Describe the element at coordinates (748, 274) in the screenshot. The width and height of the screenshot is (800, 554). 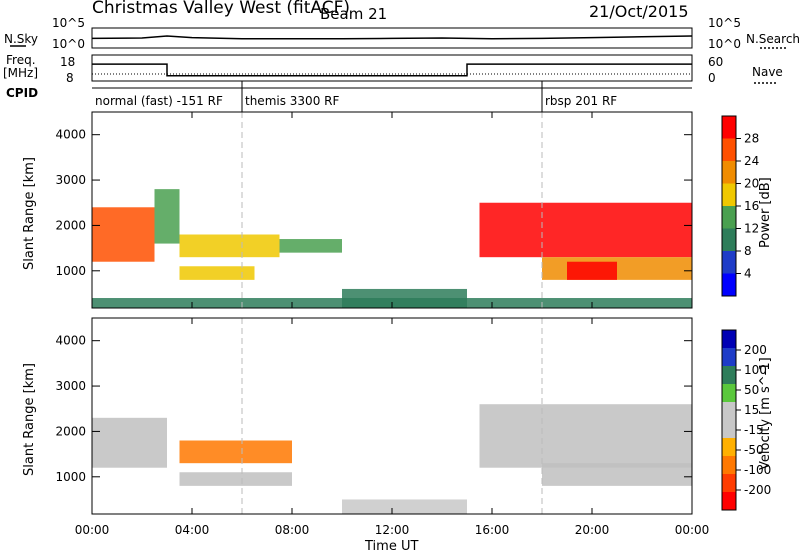
I see `colorbar-tick-label: 4` at that location.